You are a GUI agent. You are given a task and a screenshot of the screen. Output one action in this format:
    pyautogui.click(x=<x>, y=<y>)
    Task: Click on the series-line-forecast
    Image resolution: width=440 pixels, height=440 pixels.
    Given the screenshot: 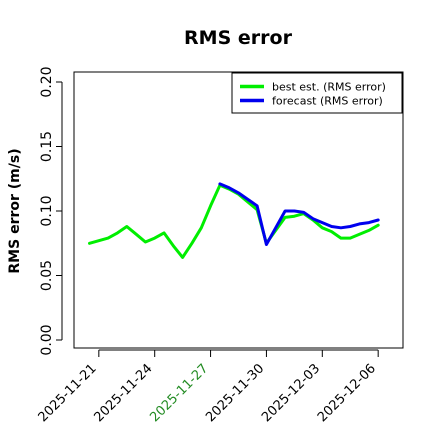 What is the action you would take?
    pyautogui.click(x=299, y=214)
    